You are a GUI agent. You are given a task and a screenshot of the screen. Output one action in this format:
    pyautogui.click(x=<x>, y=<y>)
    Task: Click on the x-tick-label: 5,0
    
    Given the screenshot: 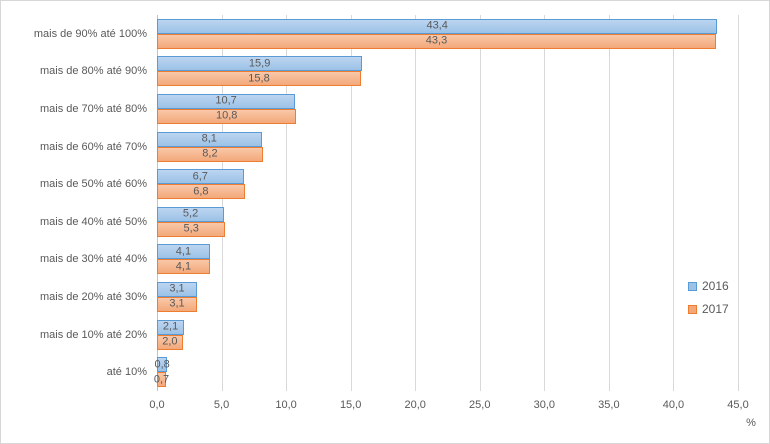 What is the action you would take?
    pyautogui.click(x=221, y=405)
    